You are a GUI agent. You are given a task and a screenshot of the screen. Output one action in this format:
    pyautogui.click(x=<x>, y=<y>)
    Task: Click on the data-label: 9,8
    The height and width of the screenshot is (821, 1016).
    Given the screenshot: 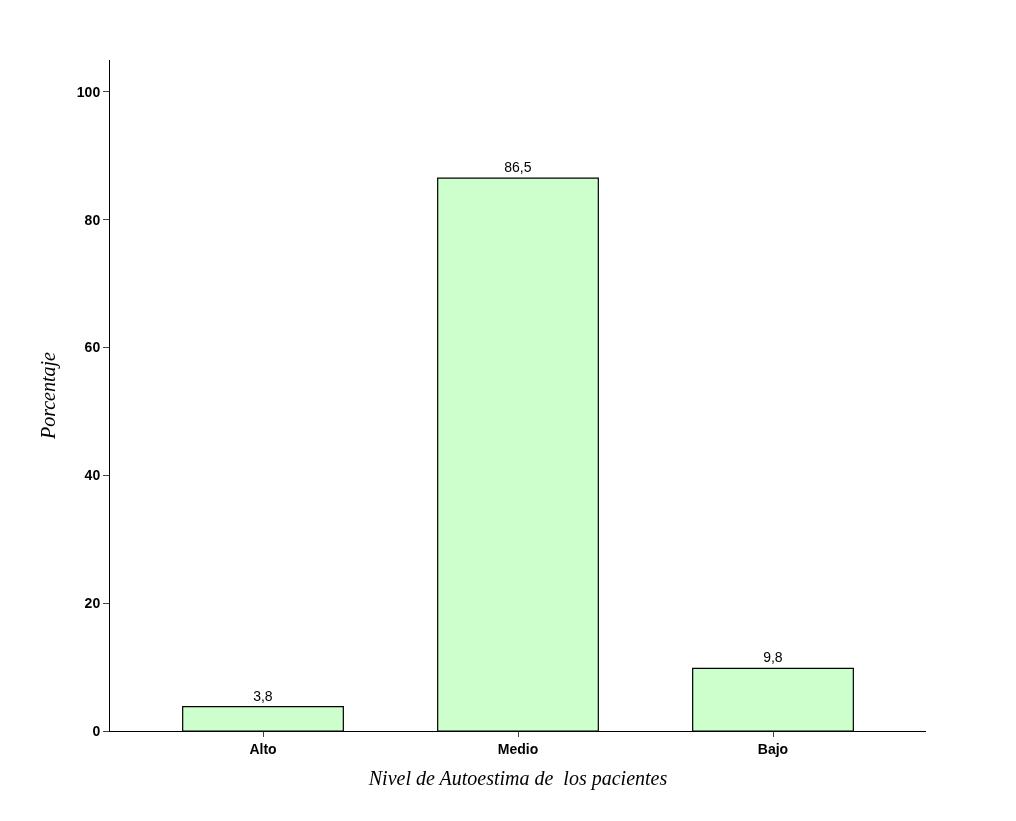 What is the action you would take?
    pyautogui.click(x=773, y=657)
    